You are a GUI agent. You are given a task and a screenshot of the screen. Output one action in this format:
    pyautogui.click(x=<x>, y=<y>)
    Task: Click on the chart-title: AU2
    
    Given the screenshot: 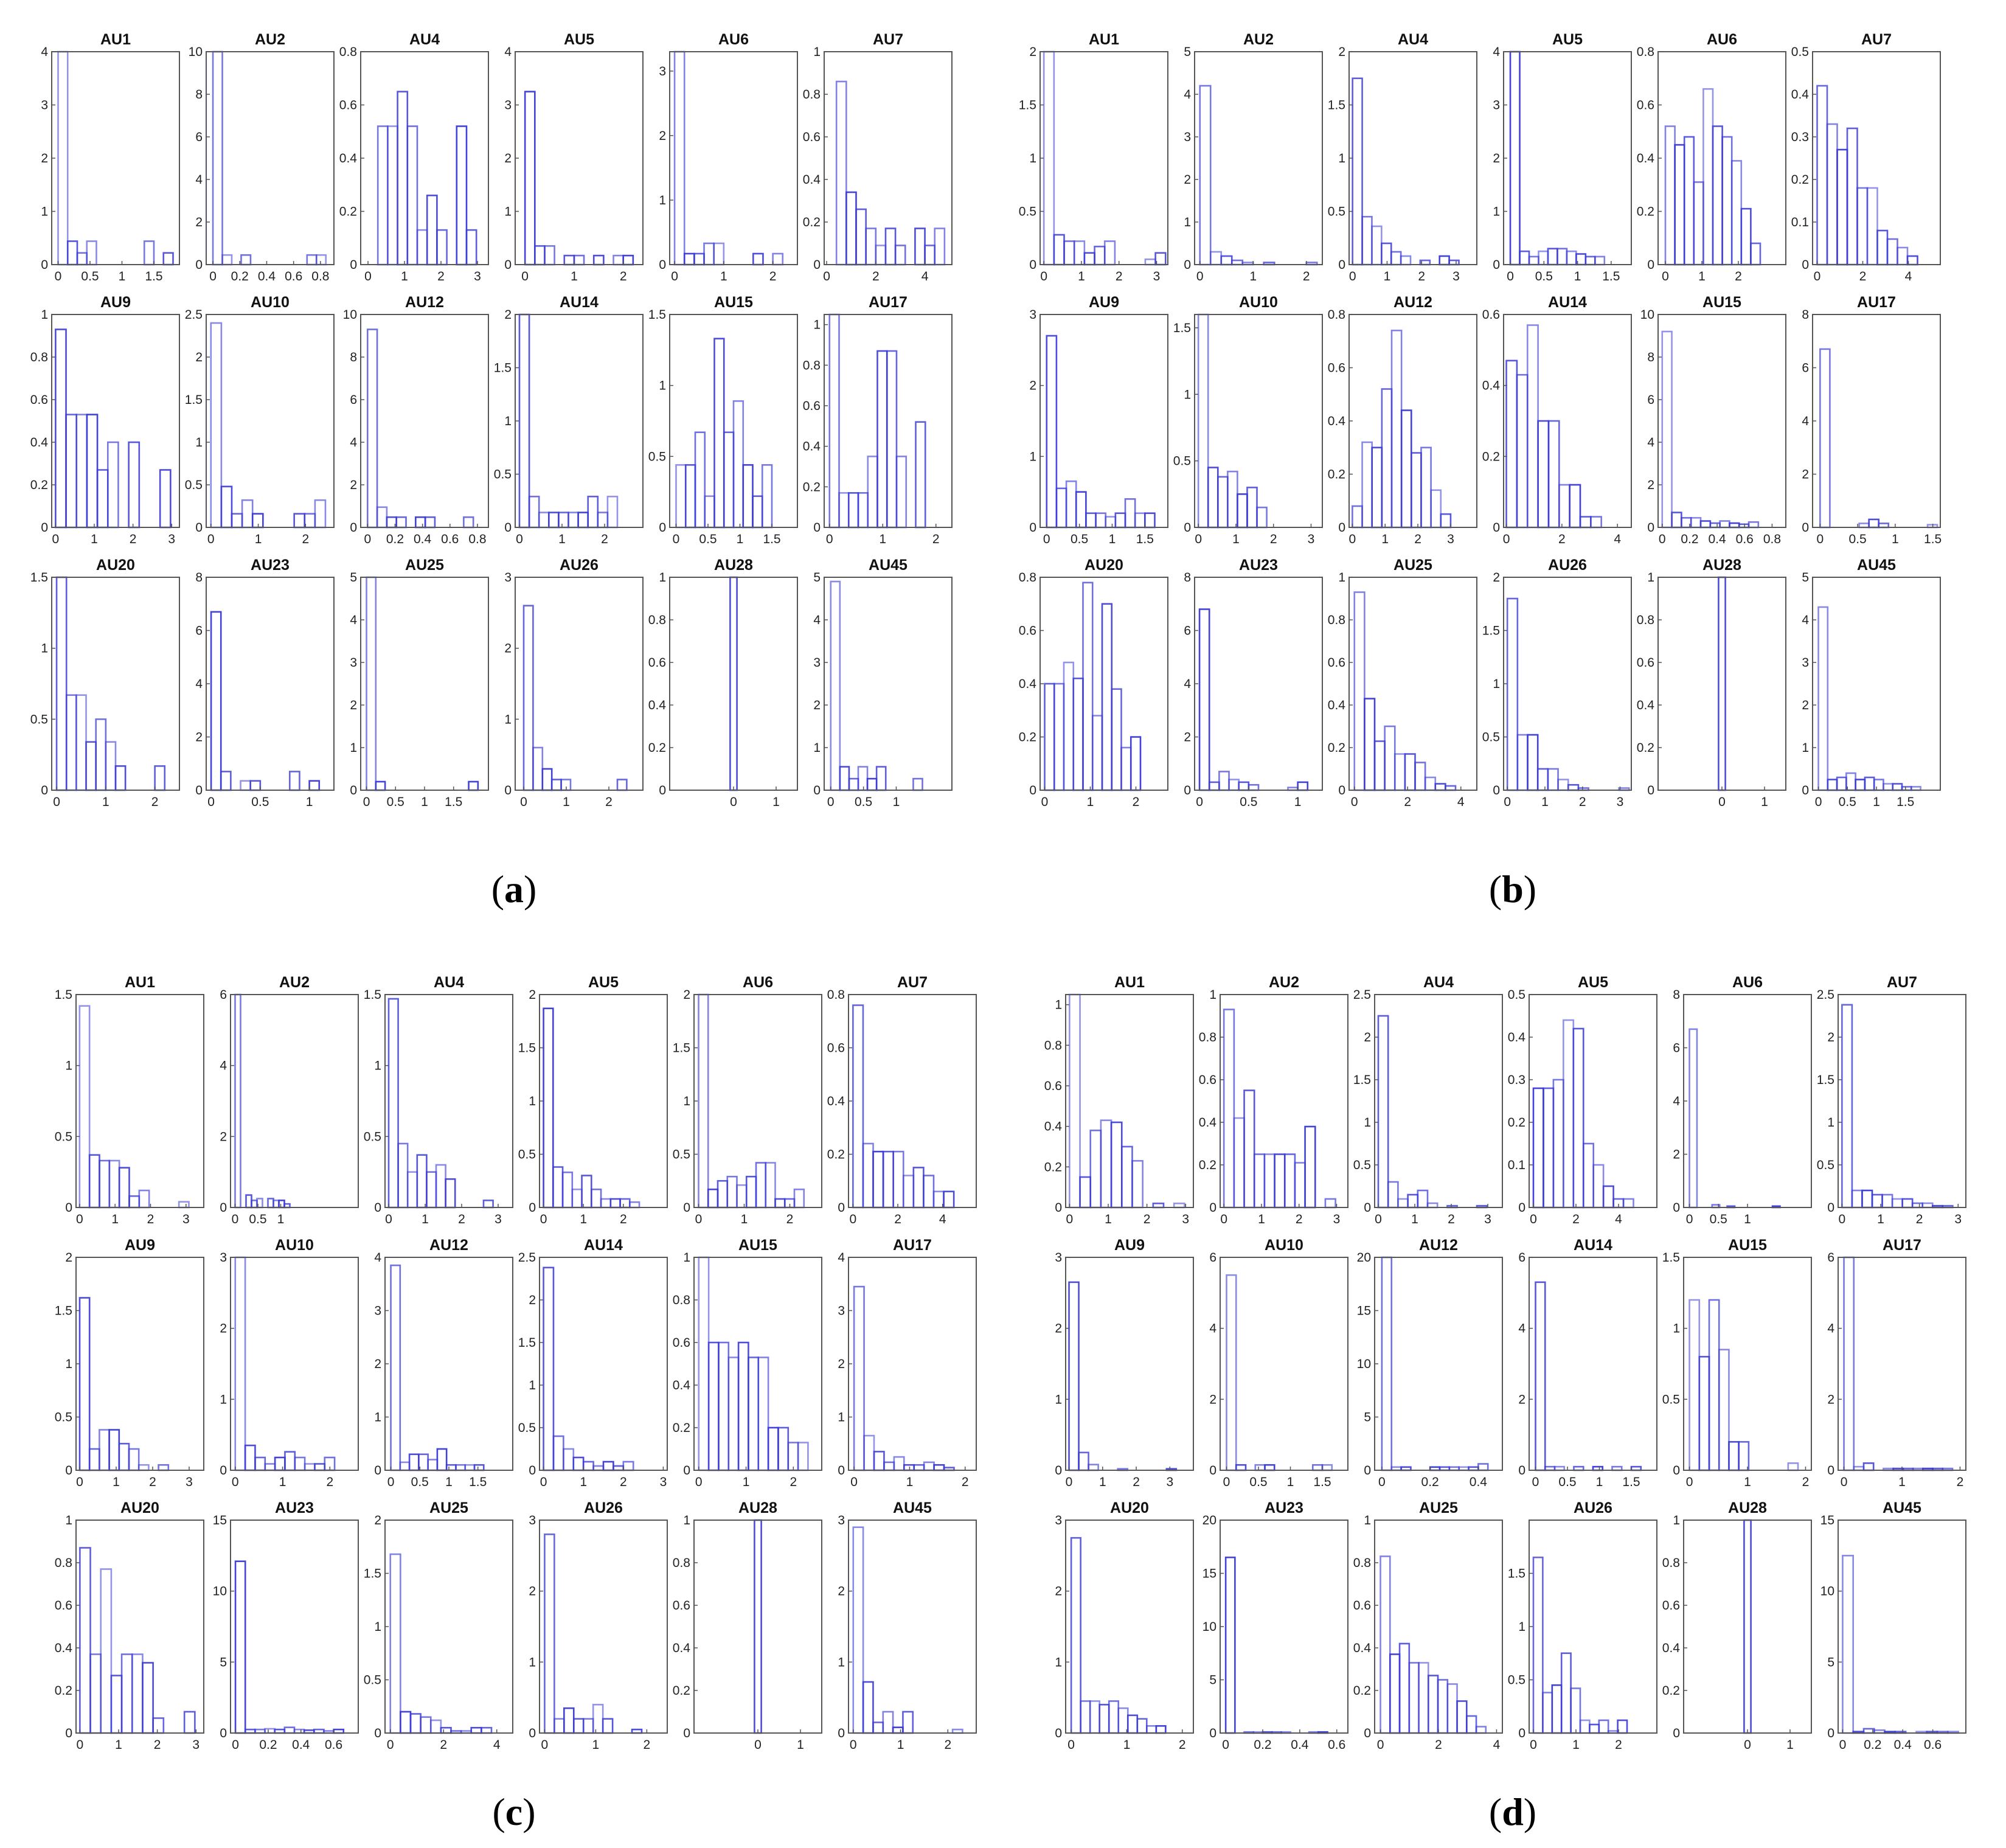 What is the action you would take?
    pyautogui.click(x=294, y=983)
    